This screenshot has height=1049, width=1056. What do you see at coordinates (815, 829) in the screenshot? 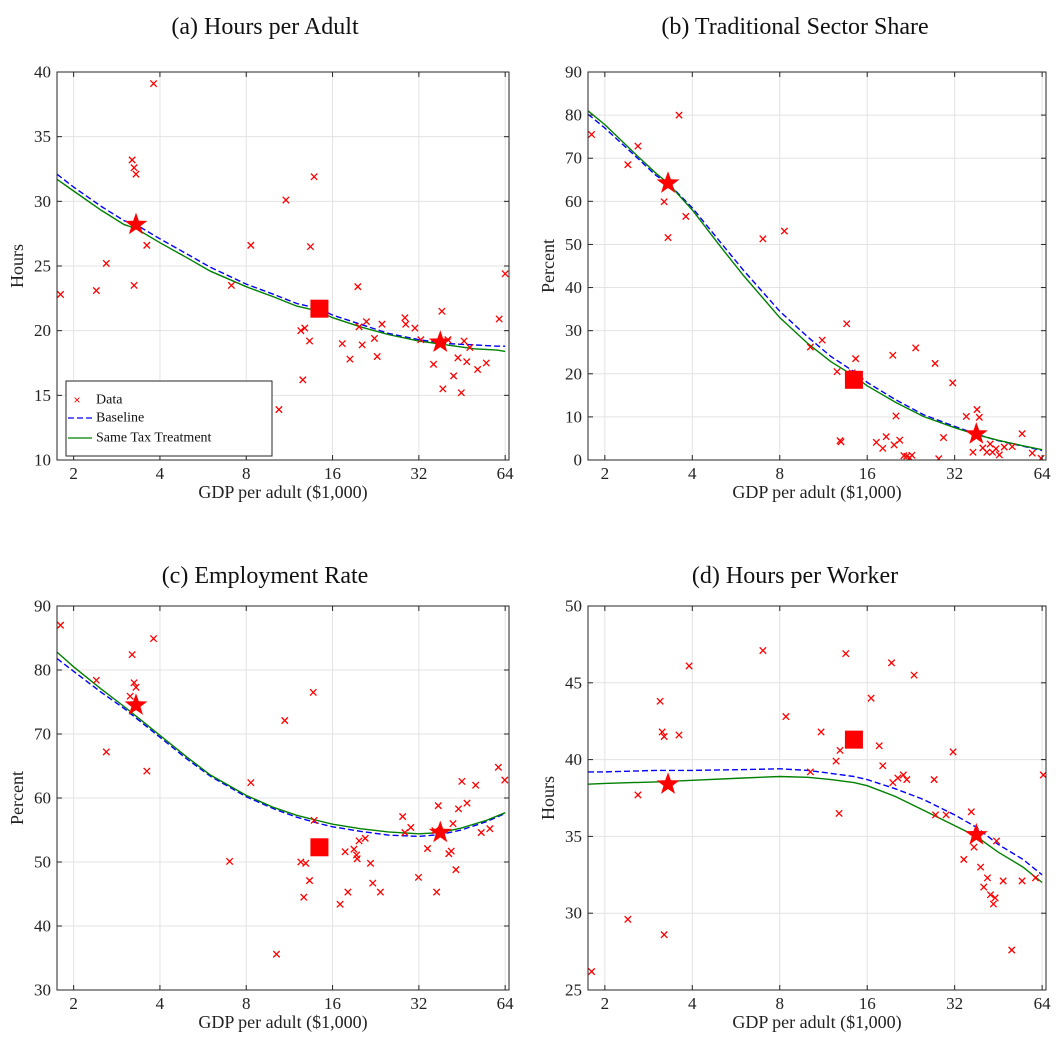
I see `same-tax-treatment-line` at bounding box center [815, 829].